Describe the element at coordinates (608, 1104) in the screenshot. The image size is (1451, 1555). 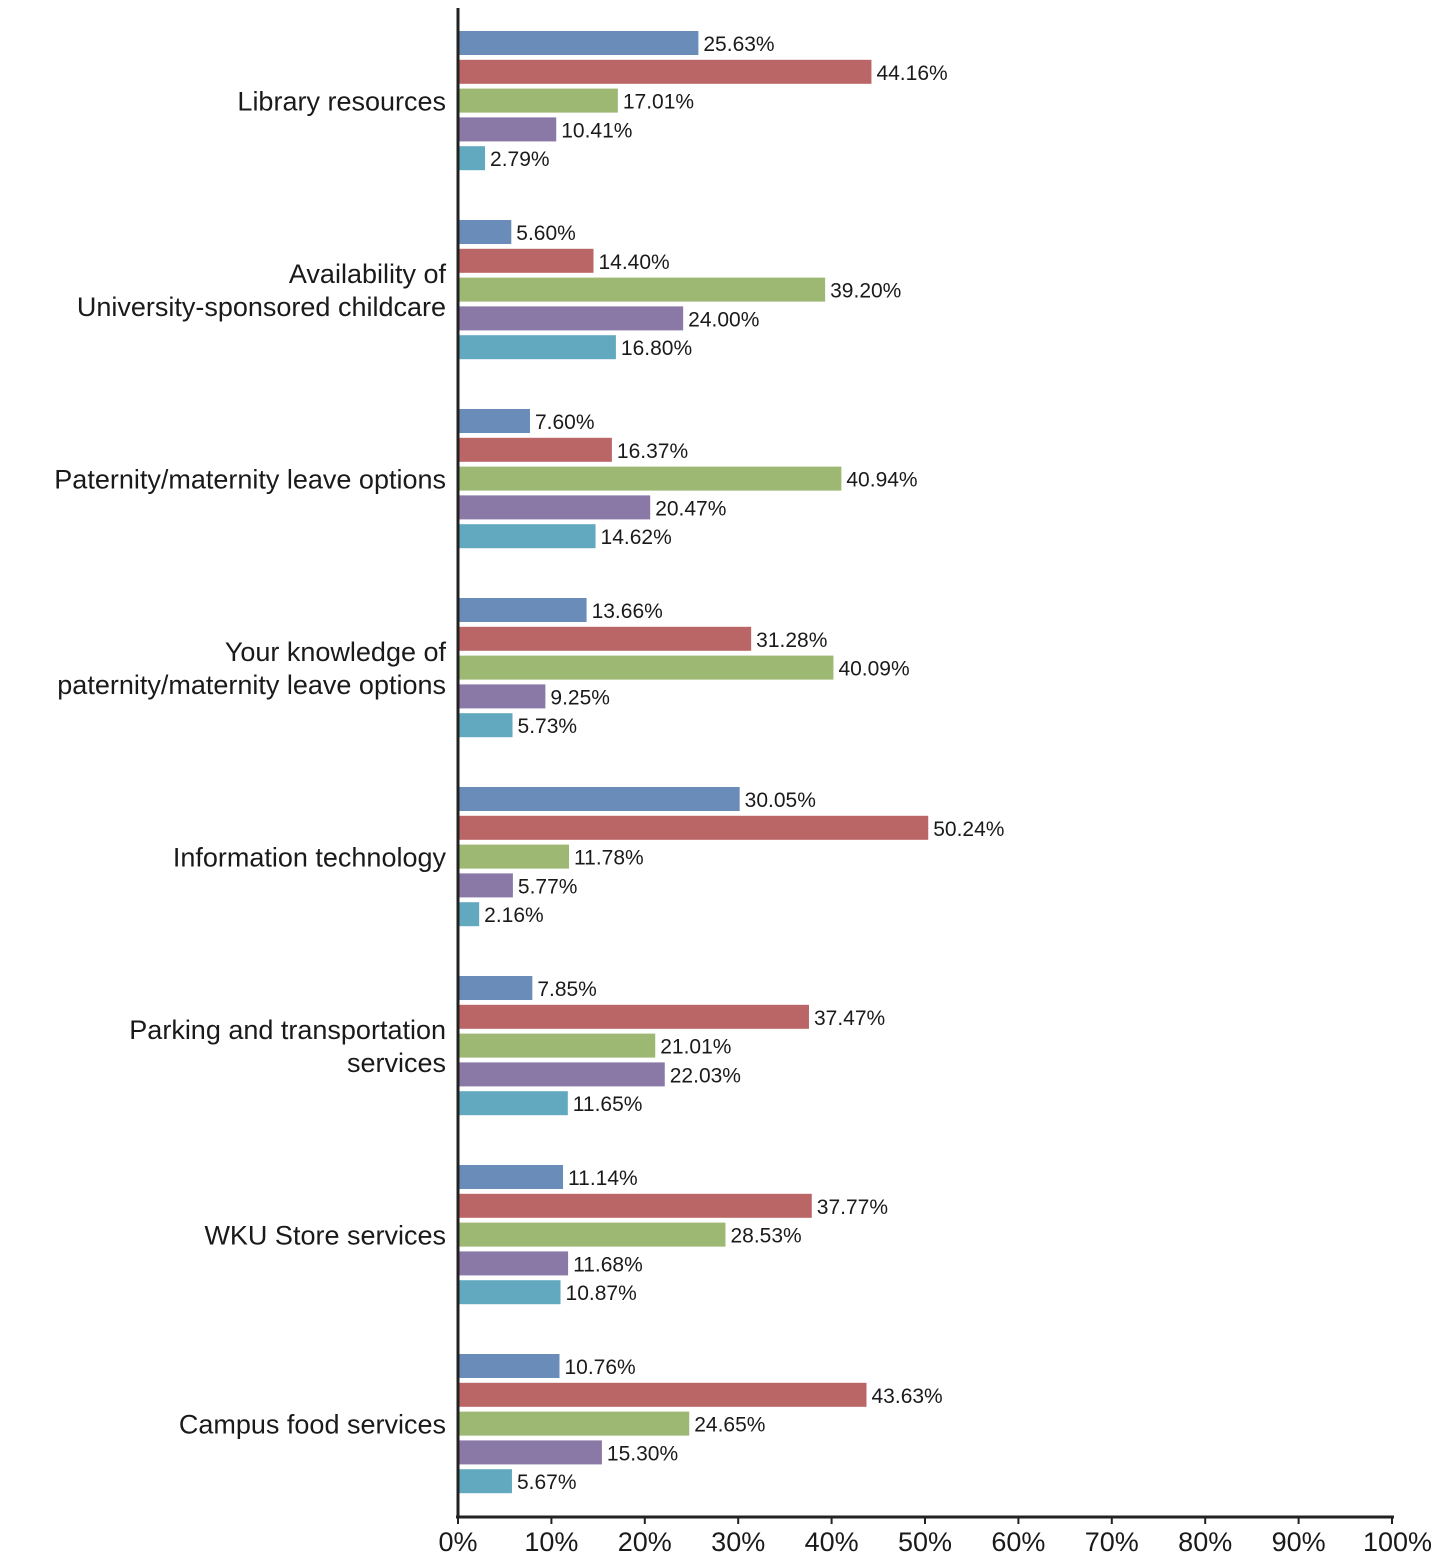
I see `value-label-6-5: 11.65%` at that location.